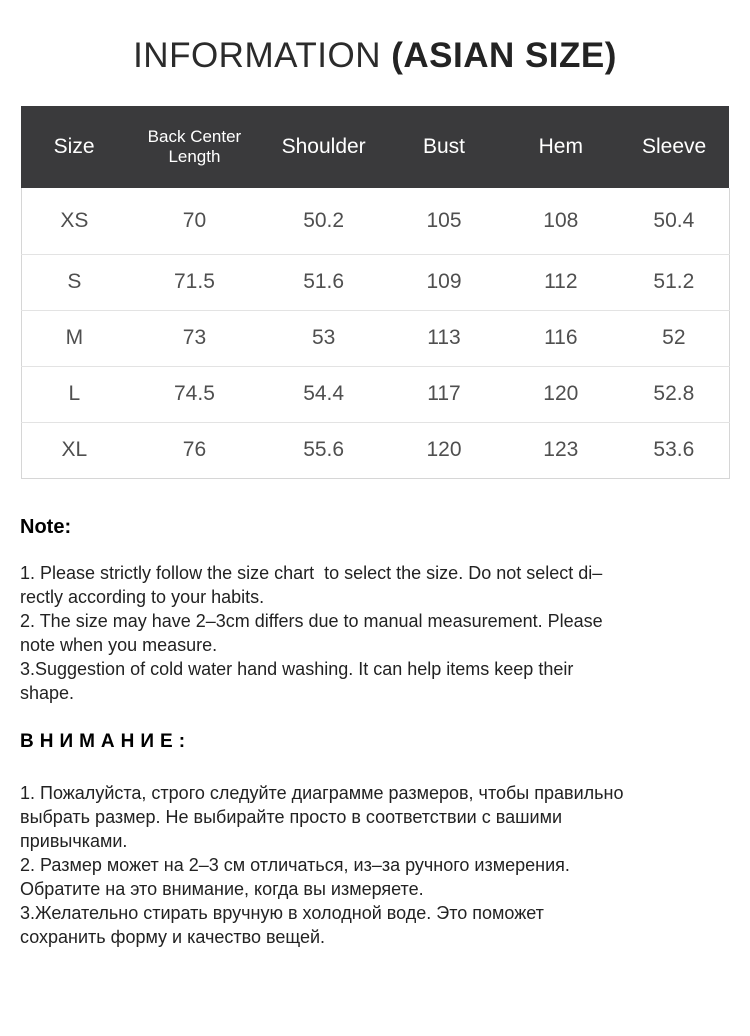  Describe the element at coordinates (561, 221) in the screenshot. I see `cell-xs-hem: 108` at that location.